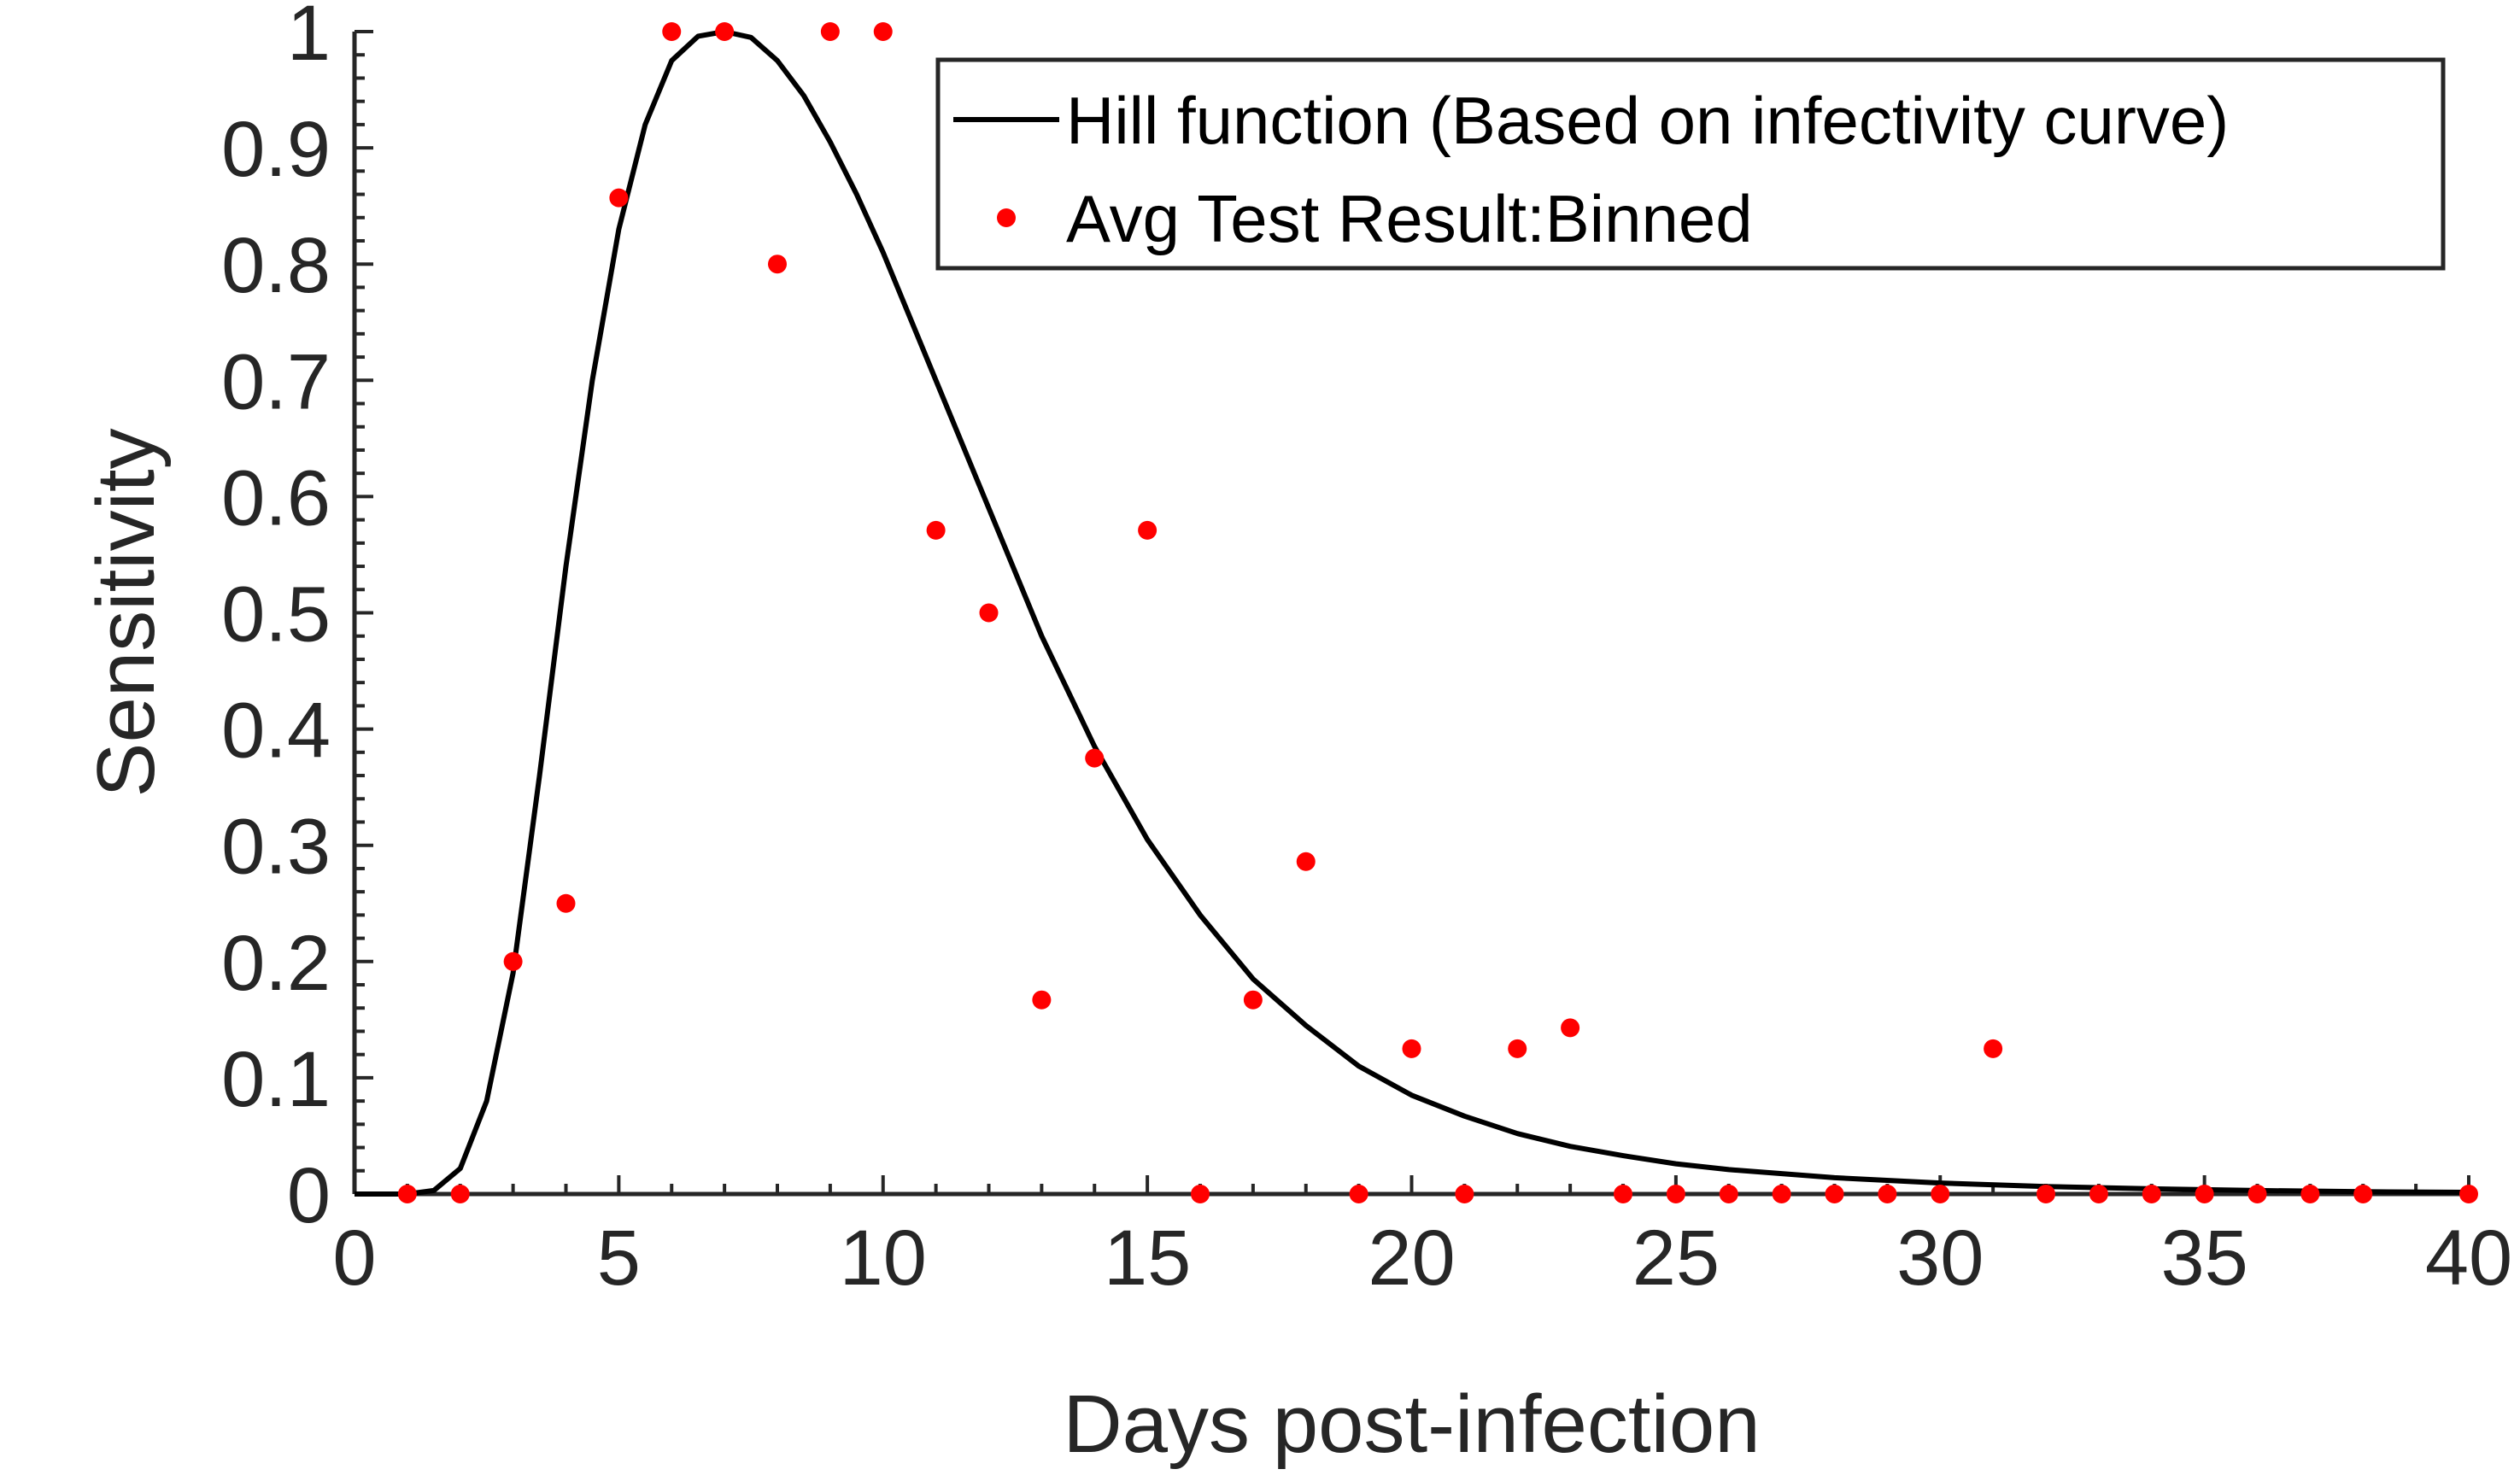 The image size is (2520, 1481). I want to click on y-tick-label: 0.1, so click(276, 1079).